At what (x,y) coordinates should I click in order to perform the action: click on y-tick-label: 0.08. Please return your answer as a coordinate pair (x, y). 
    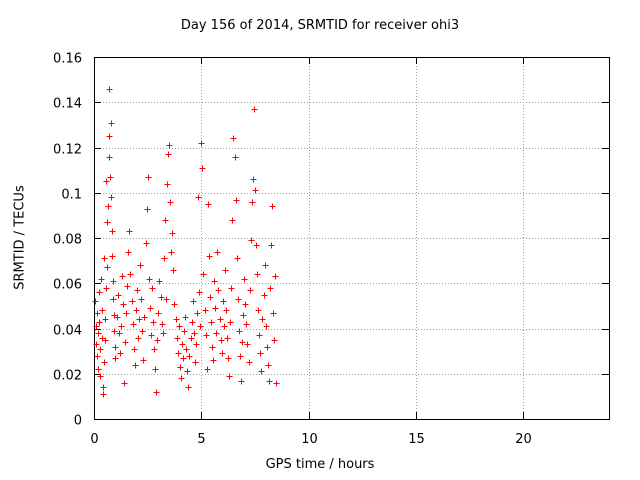
    Looking at the image, I should click on (67, 240).